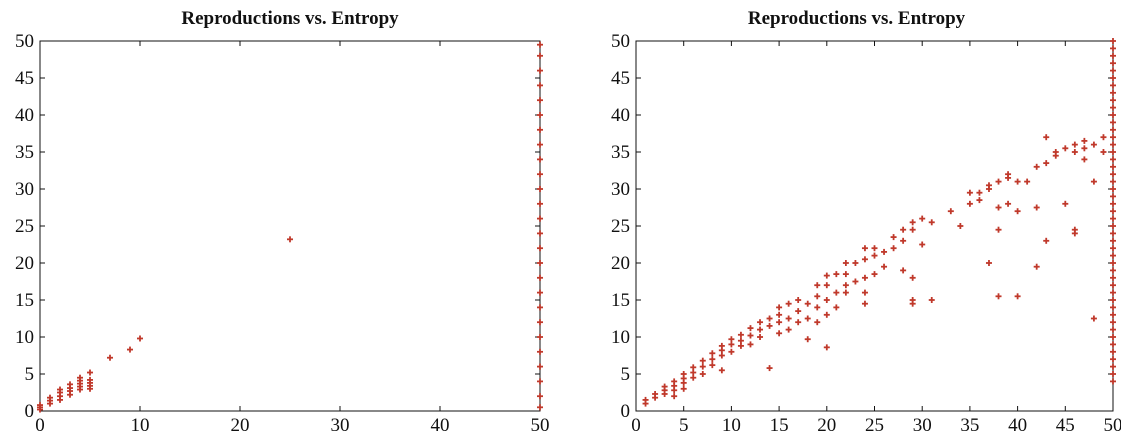  I want to click on y-tick-label: 50, so click(24, 41).